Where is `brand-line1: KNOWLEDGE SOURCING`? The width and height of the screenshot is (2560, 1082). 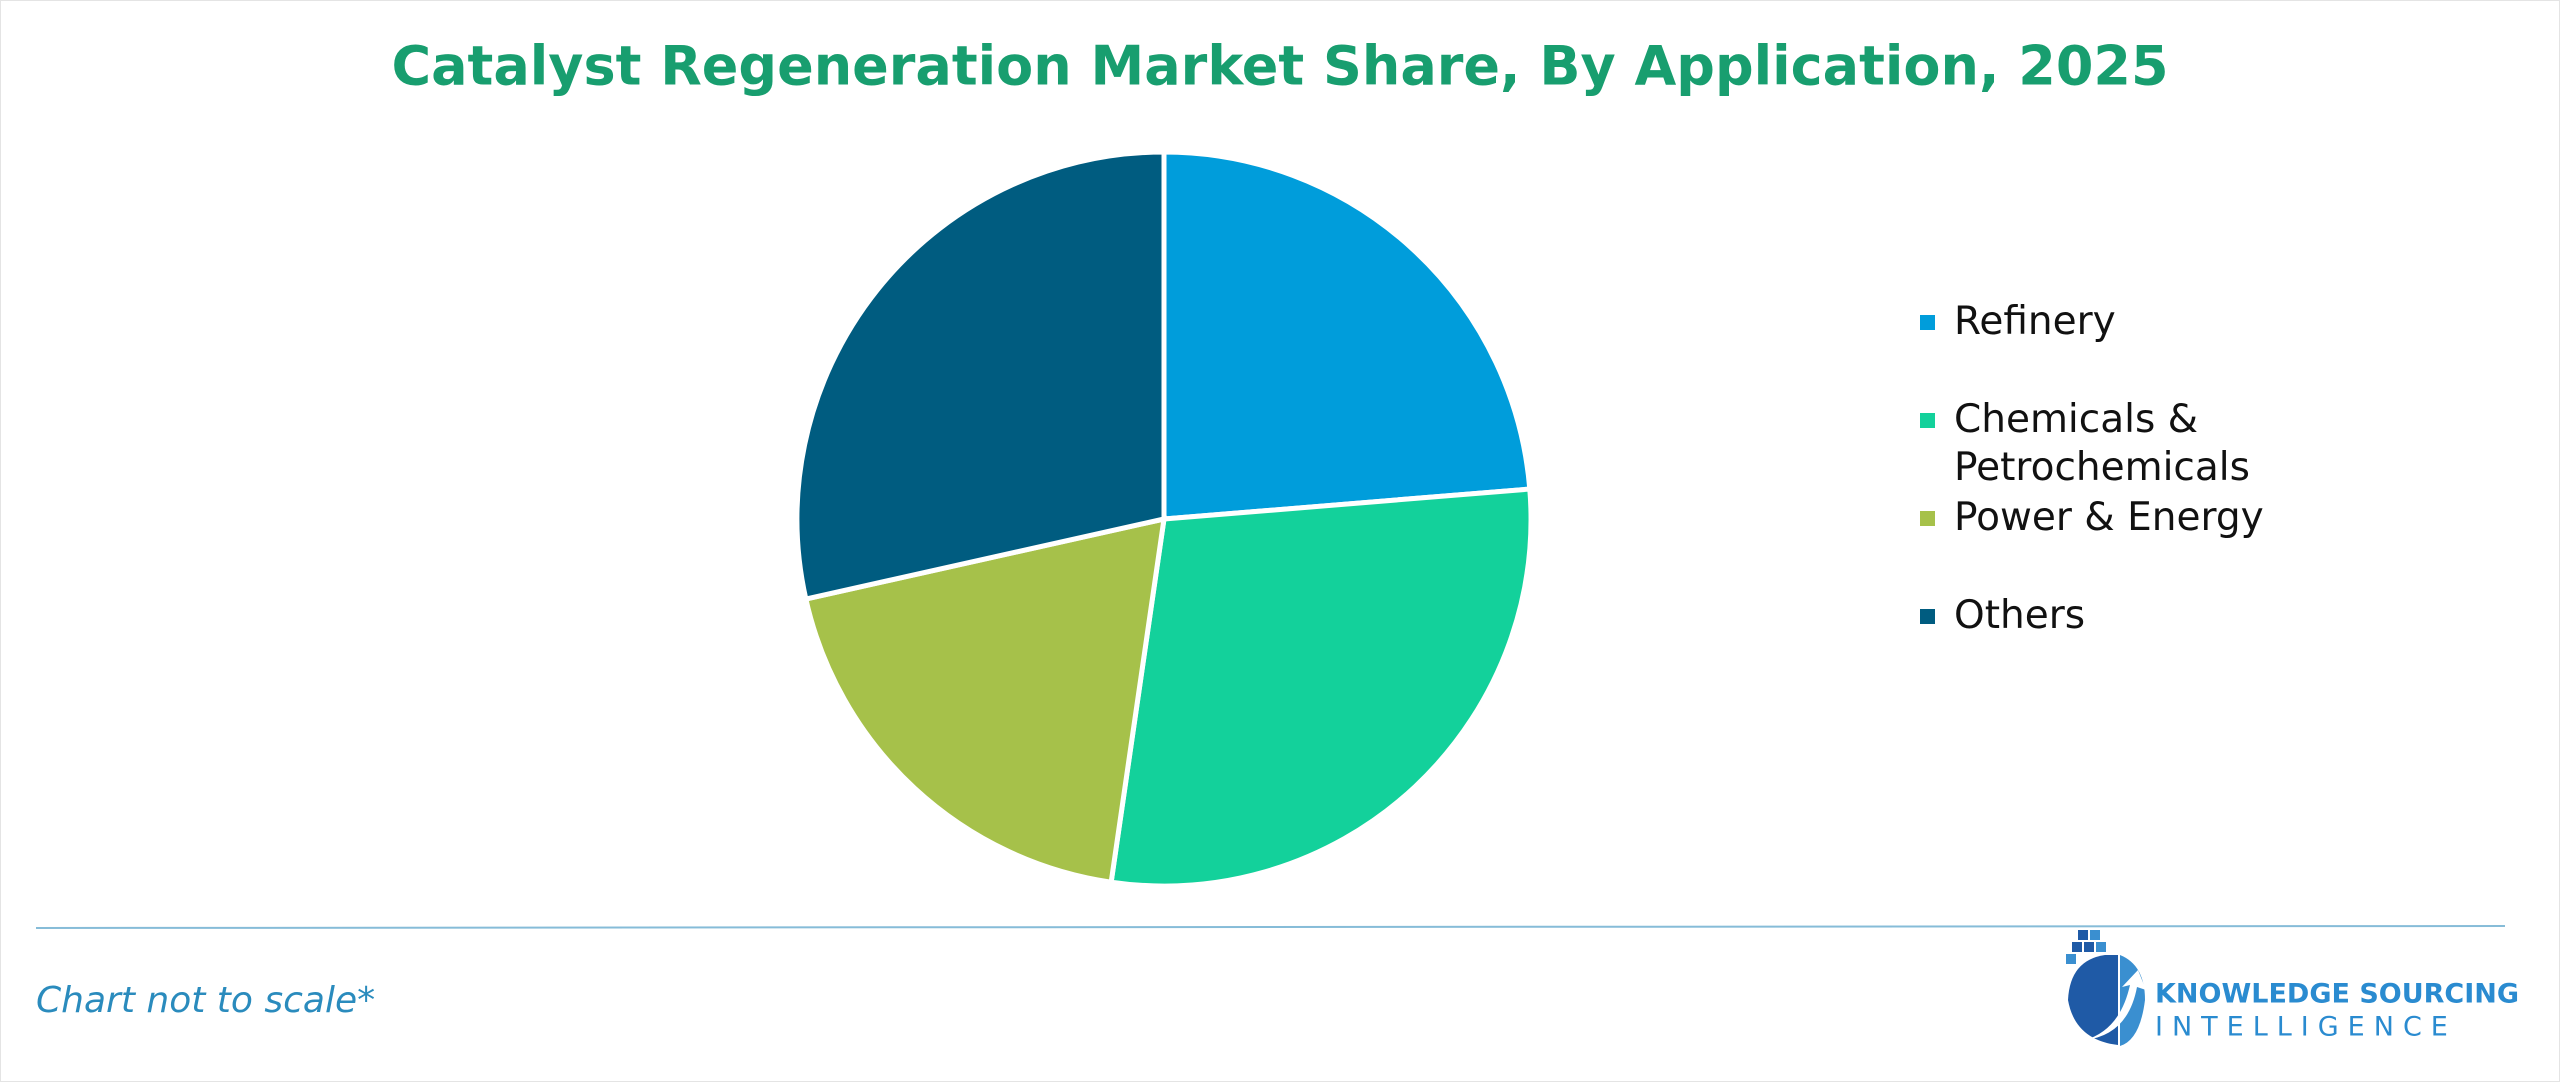
brand-line1: KNOWLEDGE SOURCING is located at coordinates (2337, 994).